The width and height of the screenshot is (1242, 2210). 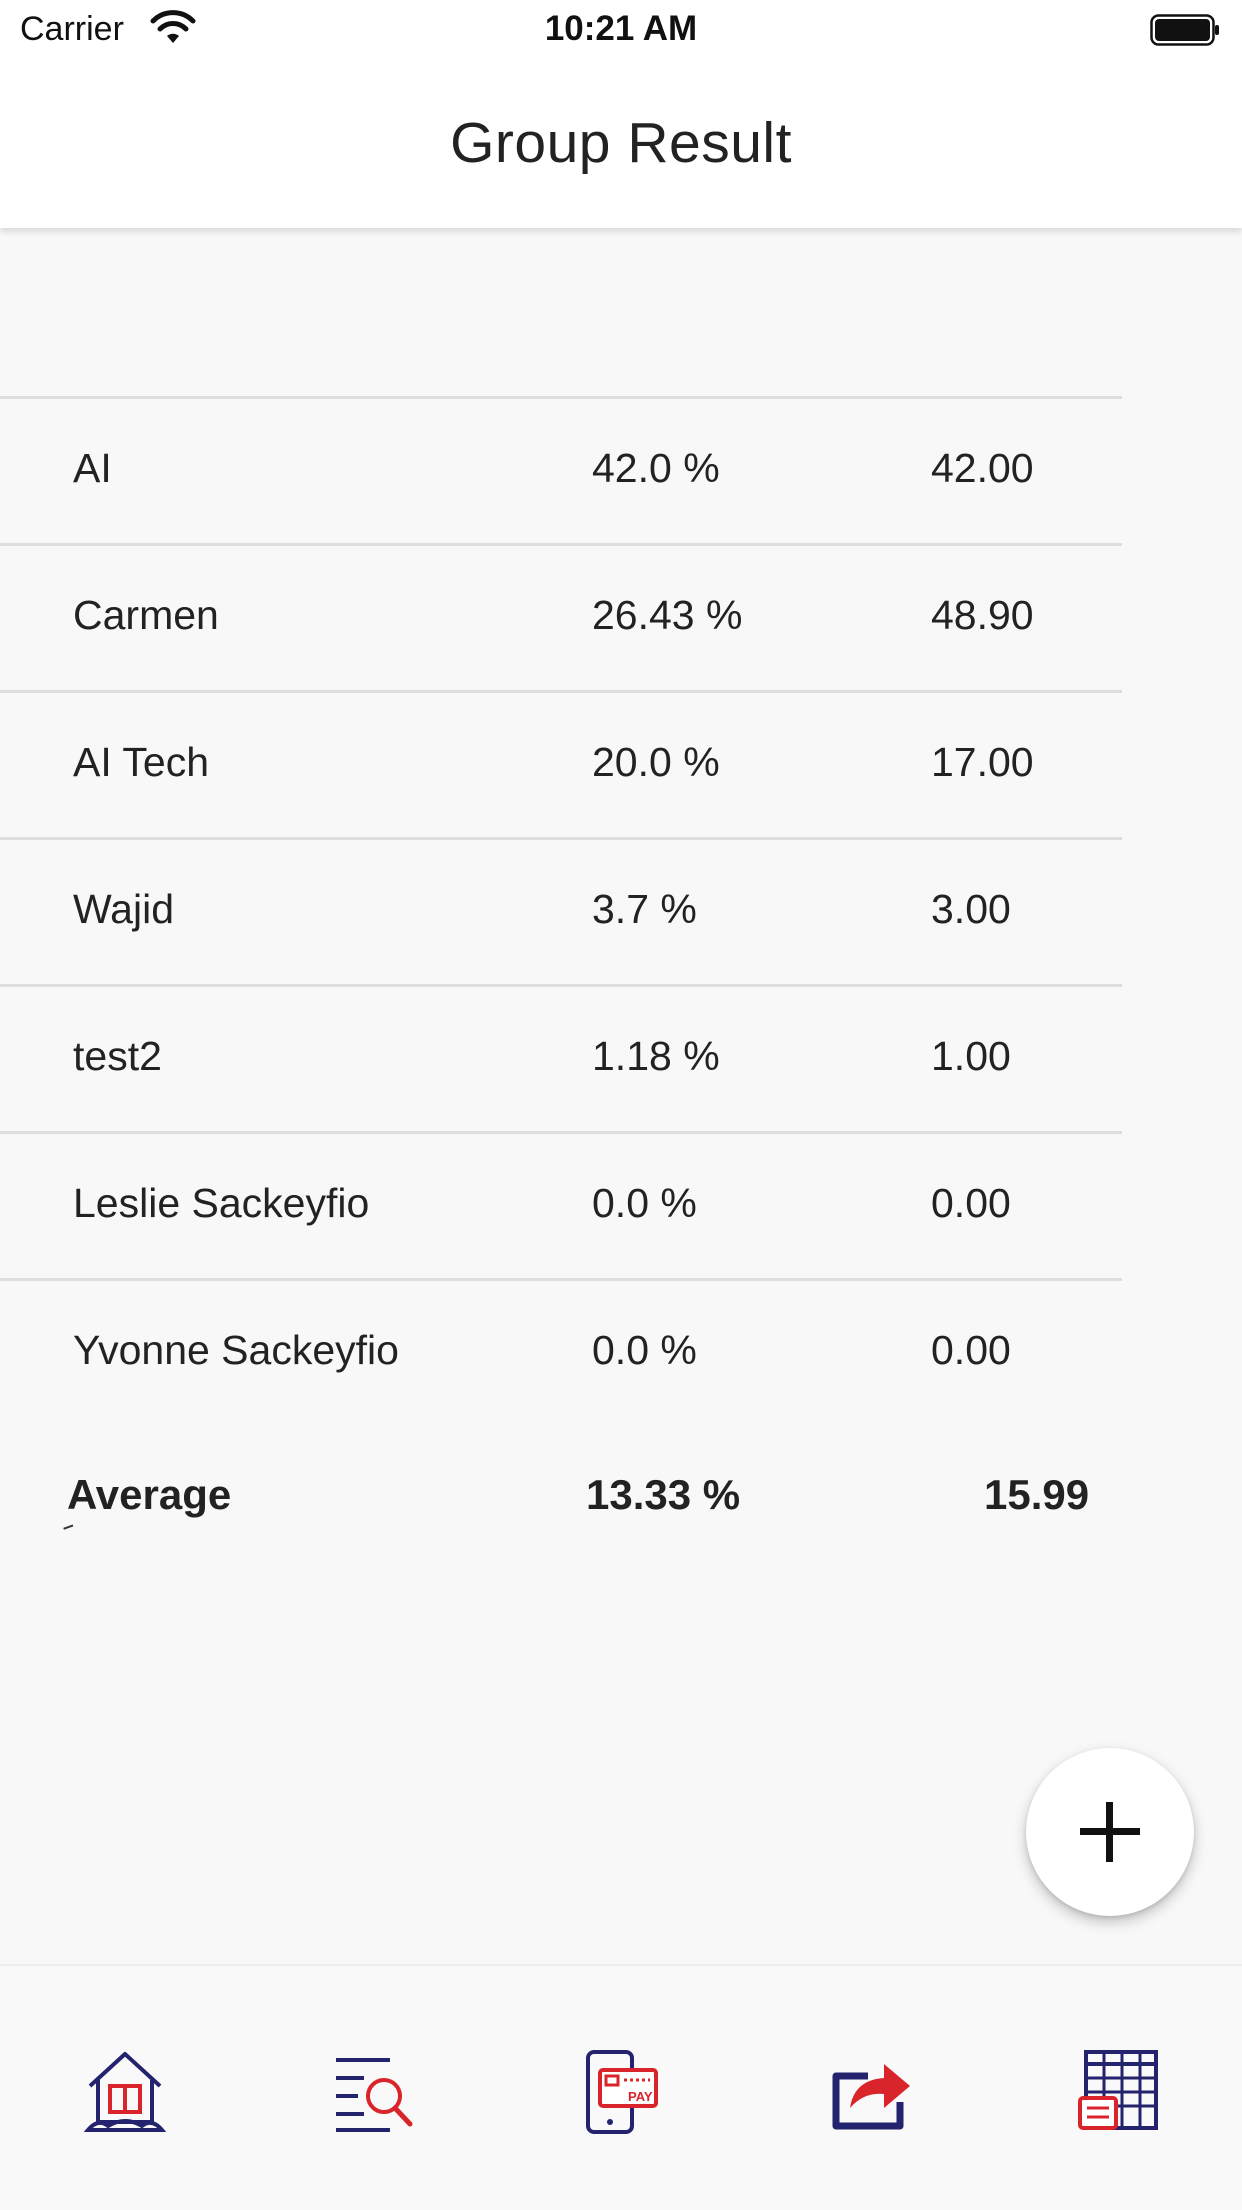 What do you see at coordinates (149, 1494) in the screenshot?
I see `average-label: Average` at bounding box center [149, 1494].